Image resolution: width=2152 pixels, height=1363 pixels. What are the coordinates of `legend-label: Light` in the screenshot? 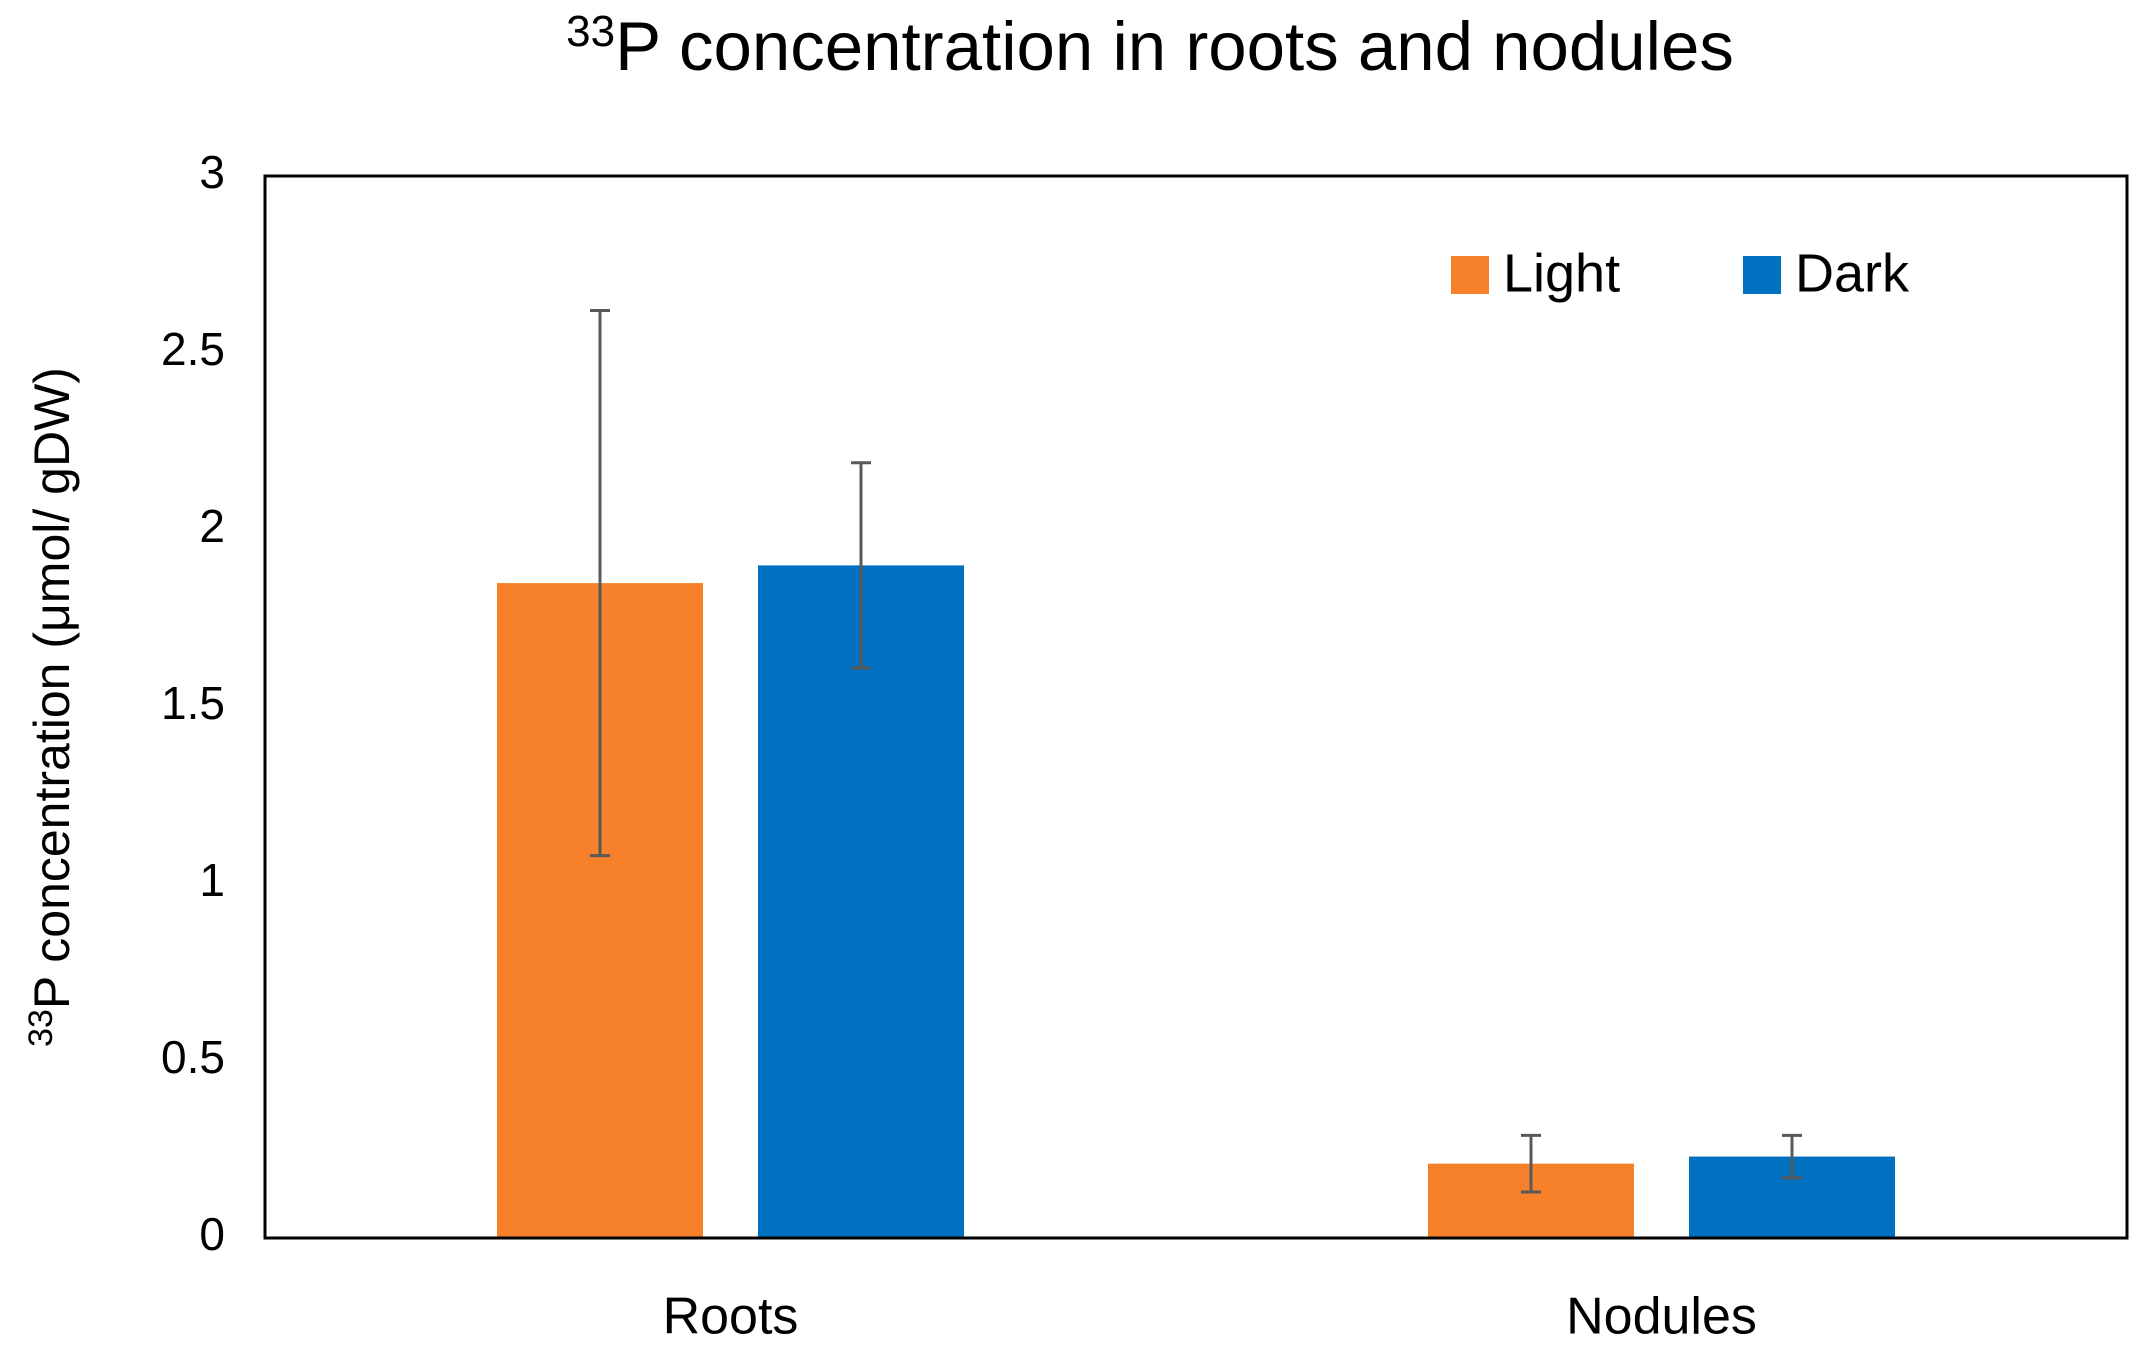 It's located at (1561, 273).